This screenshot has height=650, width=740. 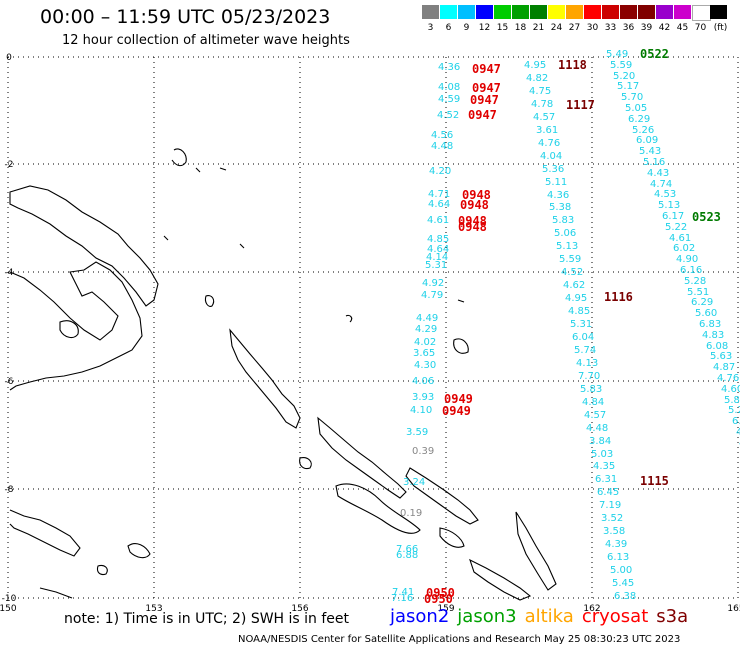 What do you see at coordinates (439, 204) in the screenshot?
I see `swh-value: 4.64` at bounding box center [439, 204].